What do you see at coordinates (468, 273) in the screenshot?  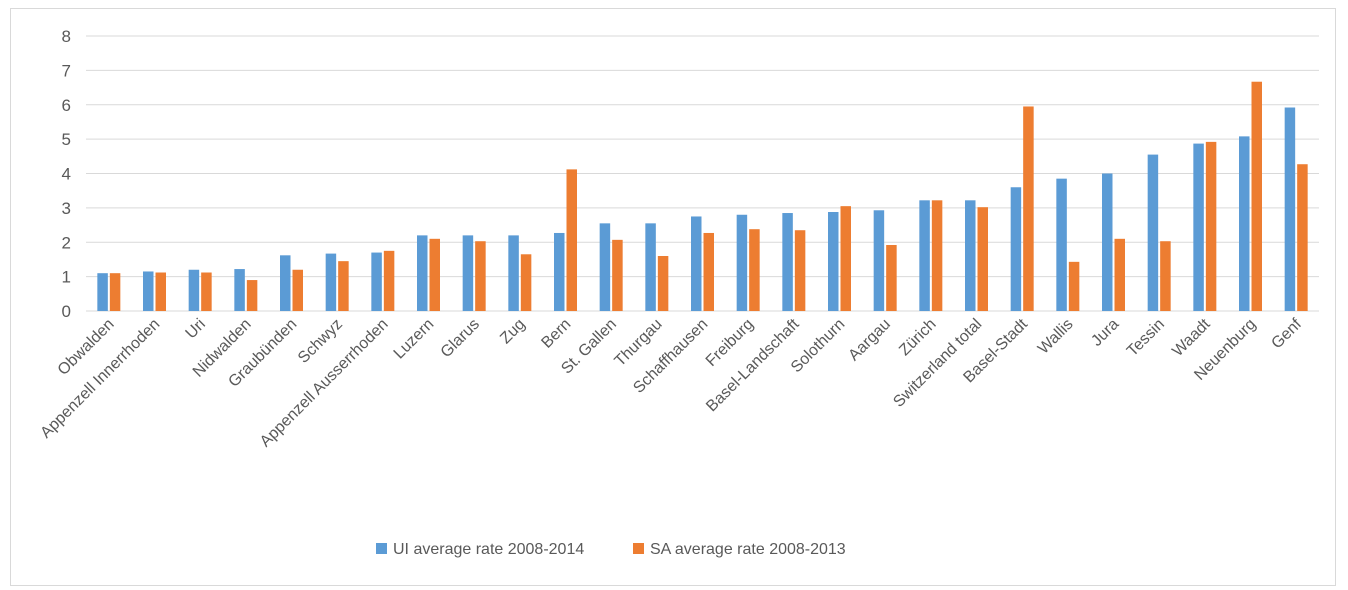 I see `ui-bar-glarus` at bounding box center [468, 273].